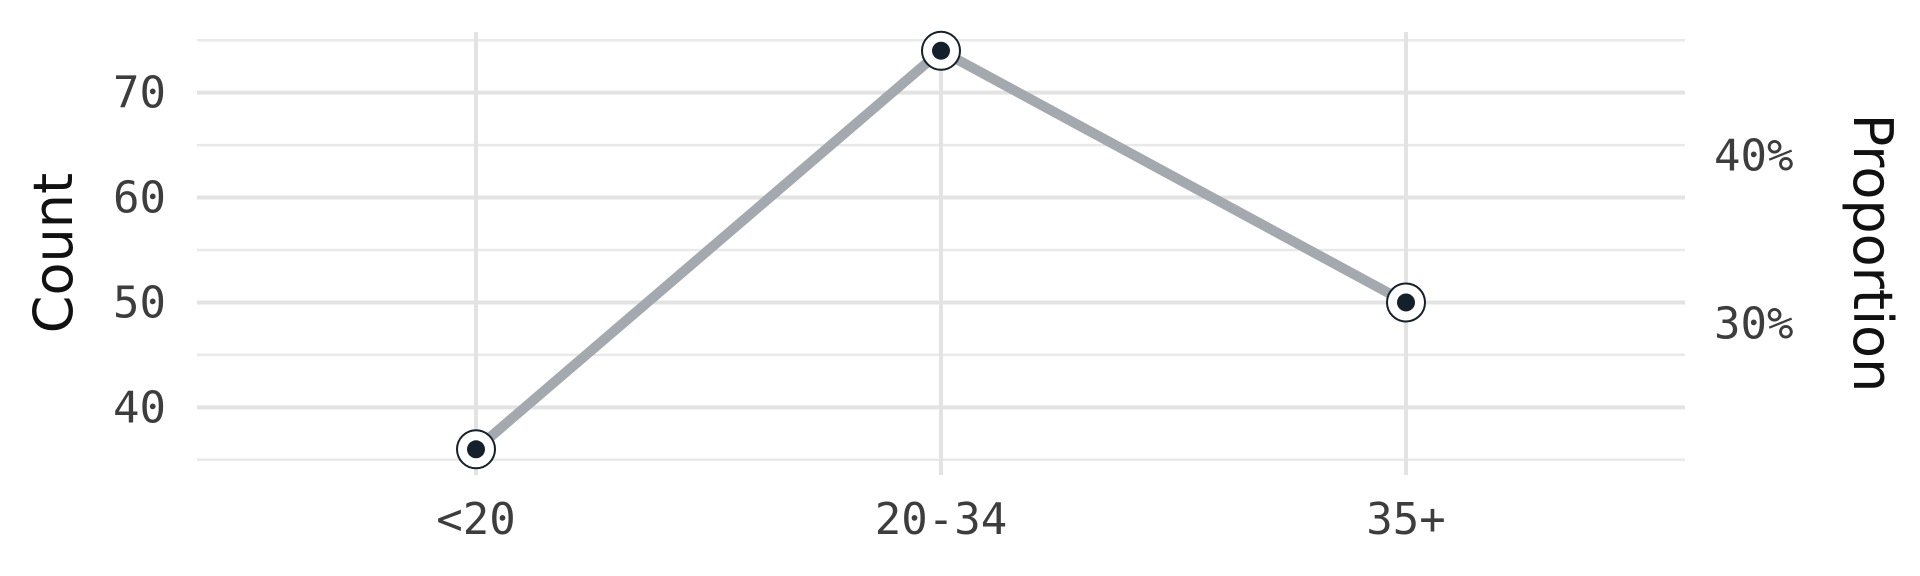  What do you see at coordinates (1753, 156) in the screenshot?
I see `secondary-y-tick-label: 40%` at bounding box center [1753, 156].